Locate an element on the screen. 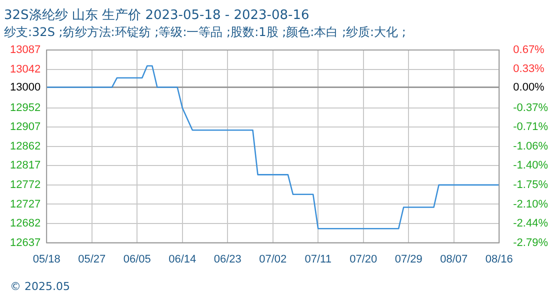 The height and width of the screenshot is (300, 560). y2-tick-label: -1.40% is located at coordinates (530, 165).